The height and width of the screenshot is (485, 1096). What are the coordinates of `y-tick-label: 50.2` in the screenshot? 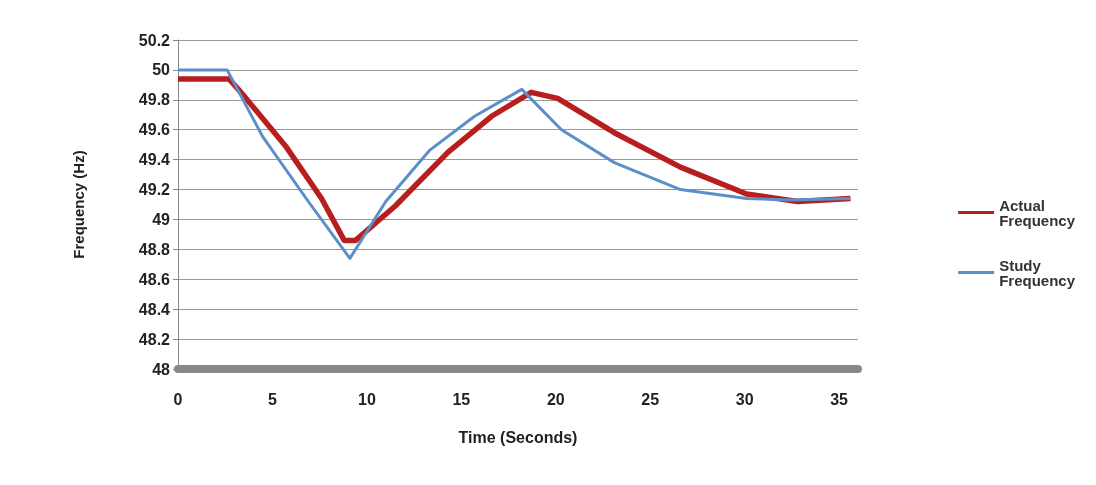 It's located at (154, 40).